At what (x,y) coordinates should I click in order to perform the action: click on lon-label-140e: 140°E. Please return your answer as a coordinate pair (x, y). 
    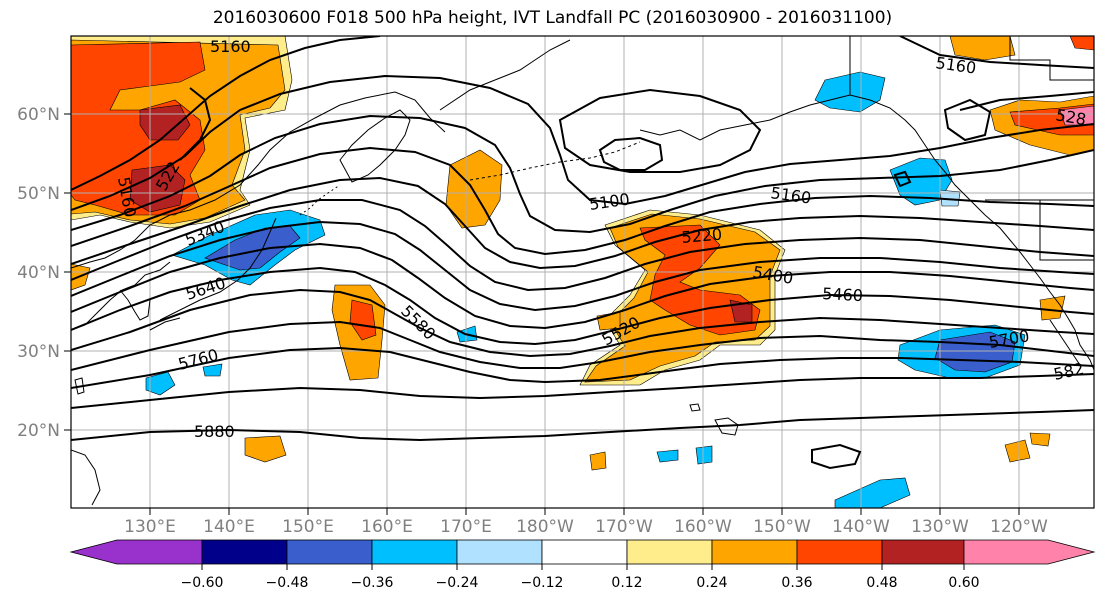
    Looking at the image, I should click on (229, 527).